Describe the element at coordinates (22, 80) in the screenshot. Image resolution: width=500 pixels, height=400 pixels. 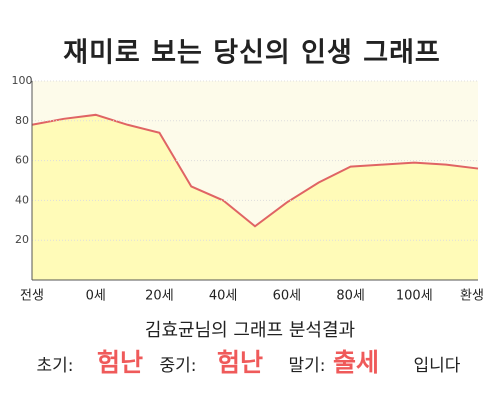
I see `y-tick-label: 100` at that location.